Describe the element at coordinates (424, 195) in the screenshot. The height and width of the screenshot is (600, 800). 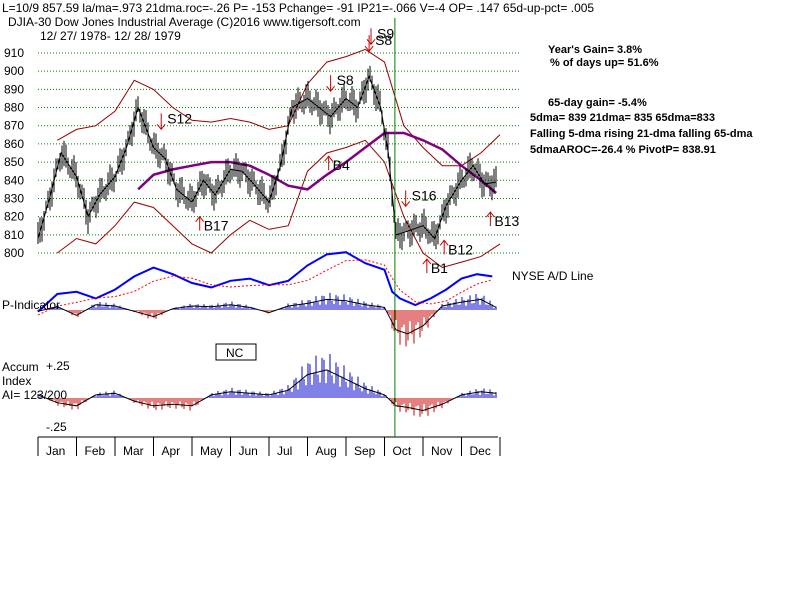
I see `sell-signal-label: S16` at that location.